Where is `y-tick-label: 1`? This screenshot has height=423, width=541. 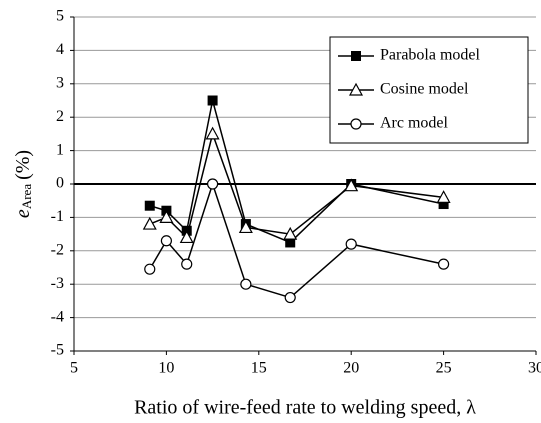 y-tick-label: 1 is located at coordinates (60, 149).